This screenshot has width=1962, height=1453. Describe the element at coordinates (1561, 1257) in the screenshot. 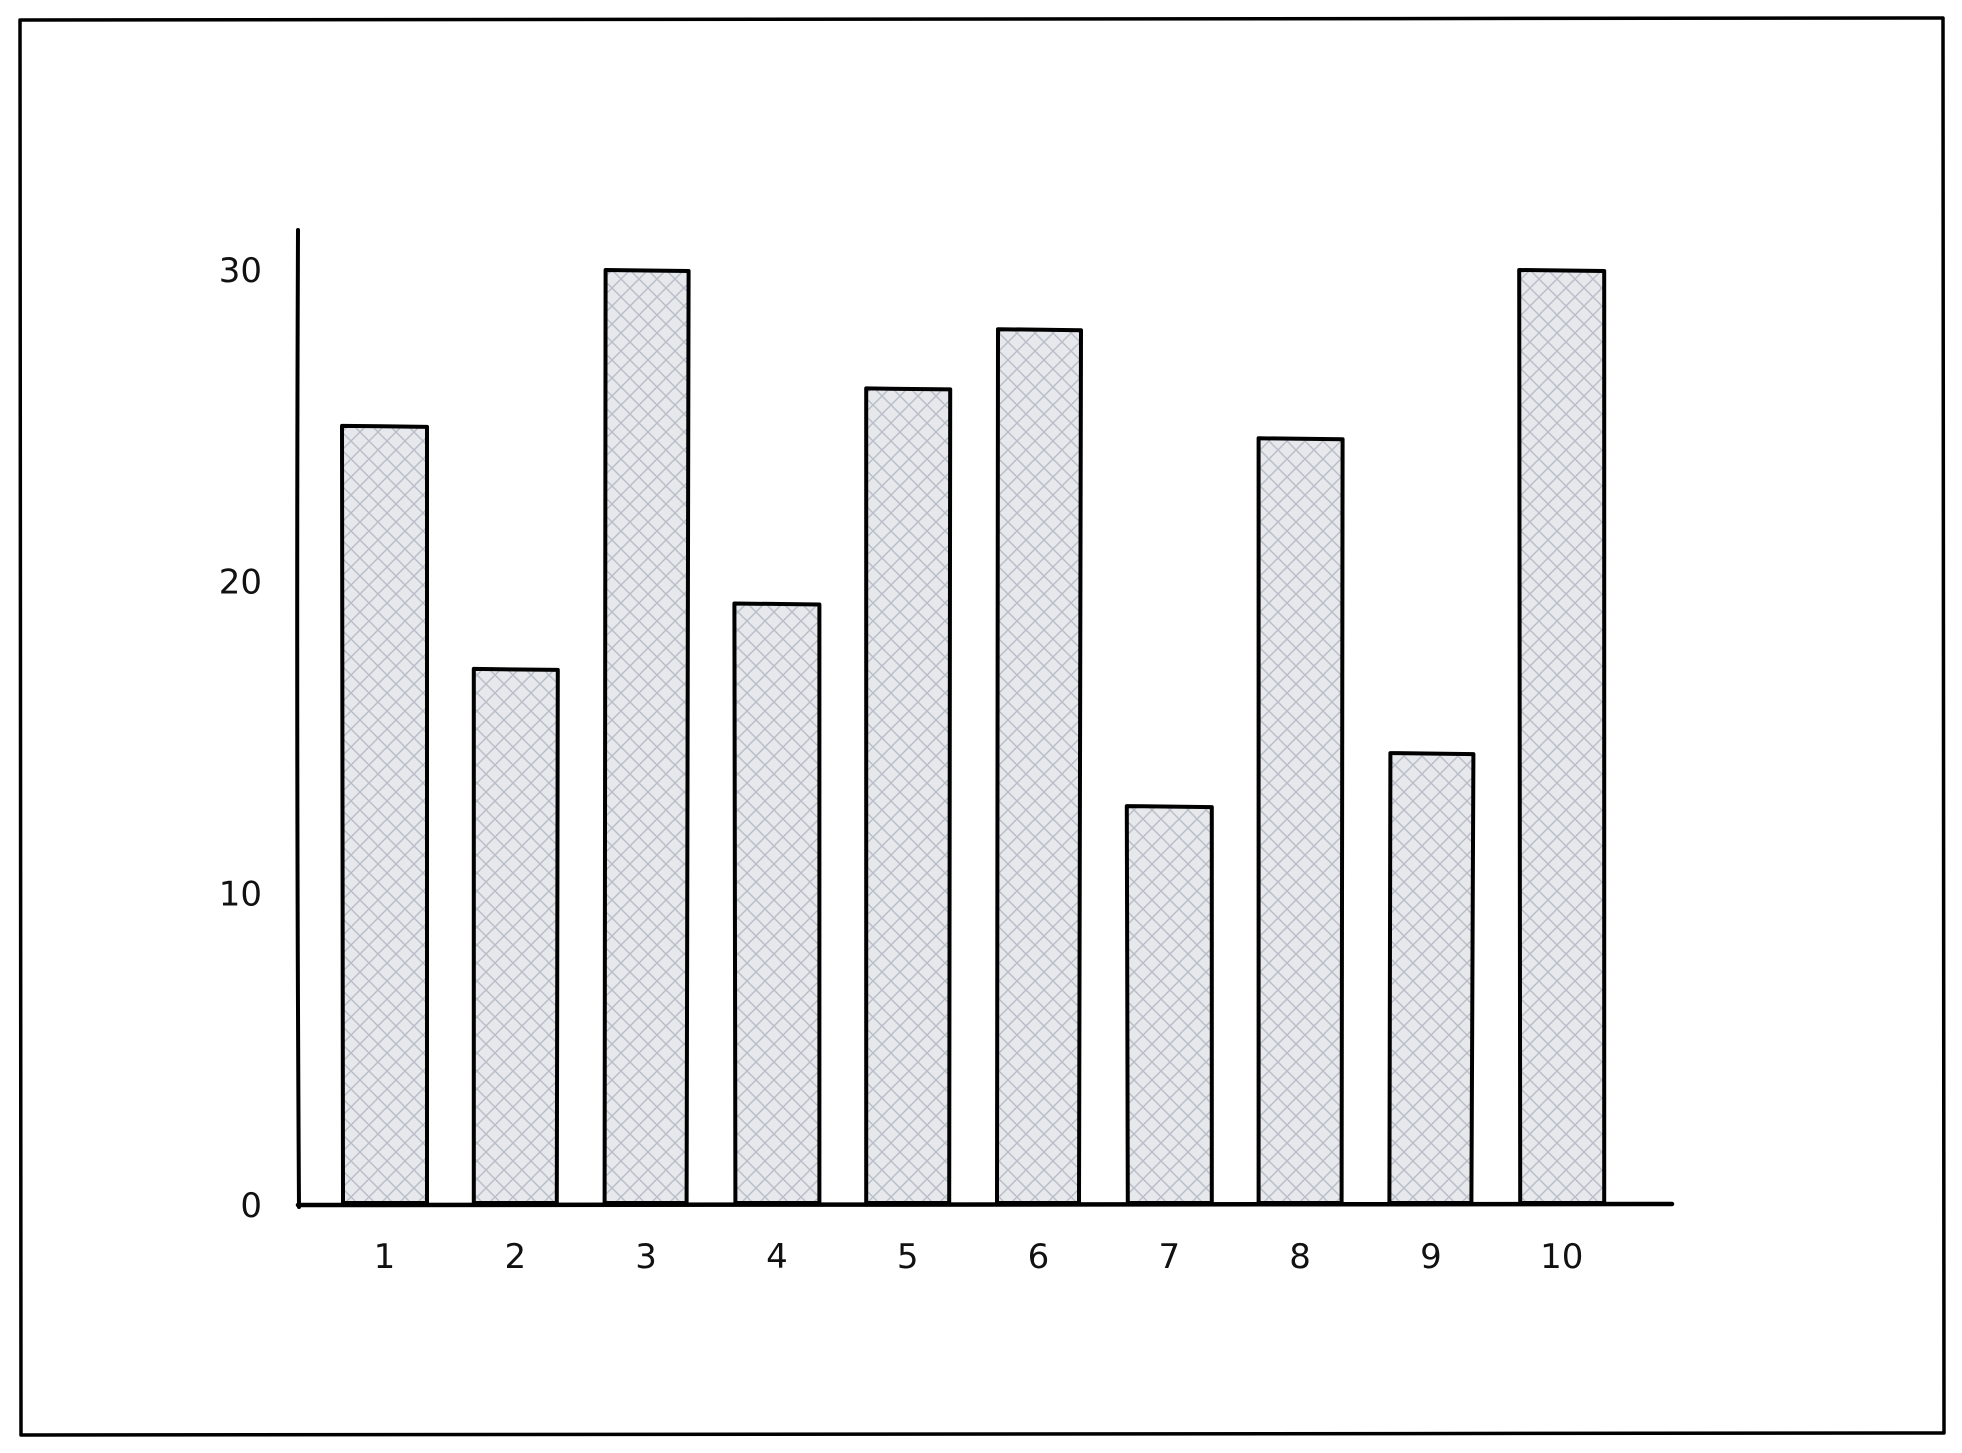

I see `x-tick-label: 10` at that location.